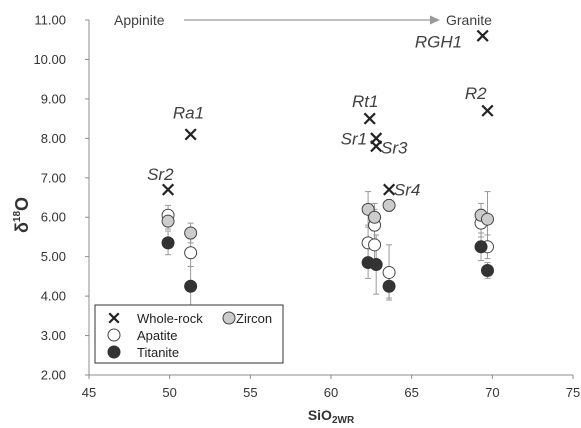 The height and width of the screenshot is (428, 581). I want to click on y-tick-label: 11.00, so click(50, 20).